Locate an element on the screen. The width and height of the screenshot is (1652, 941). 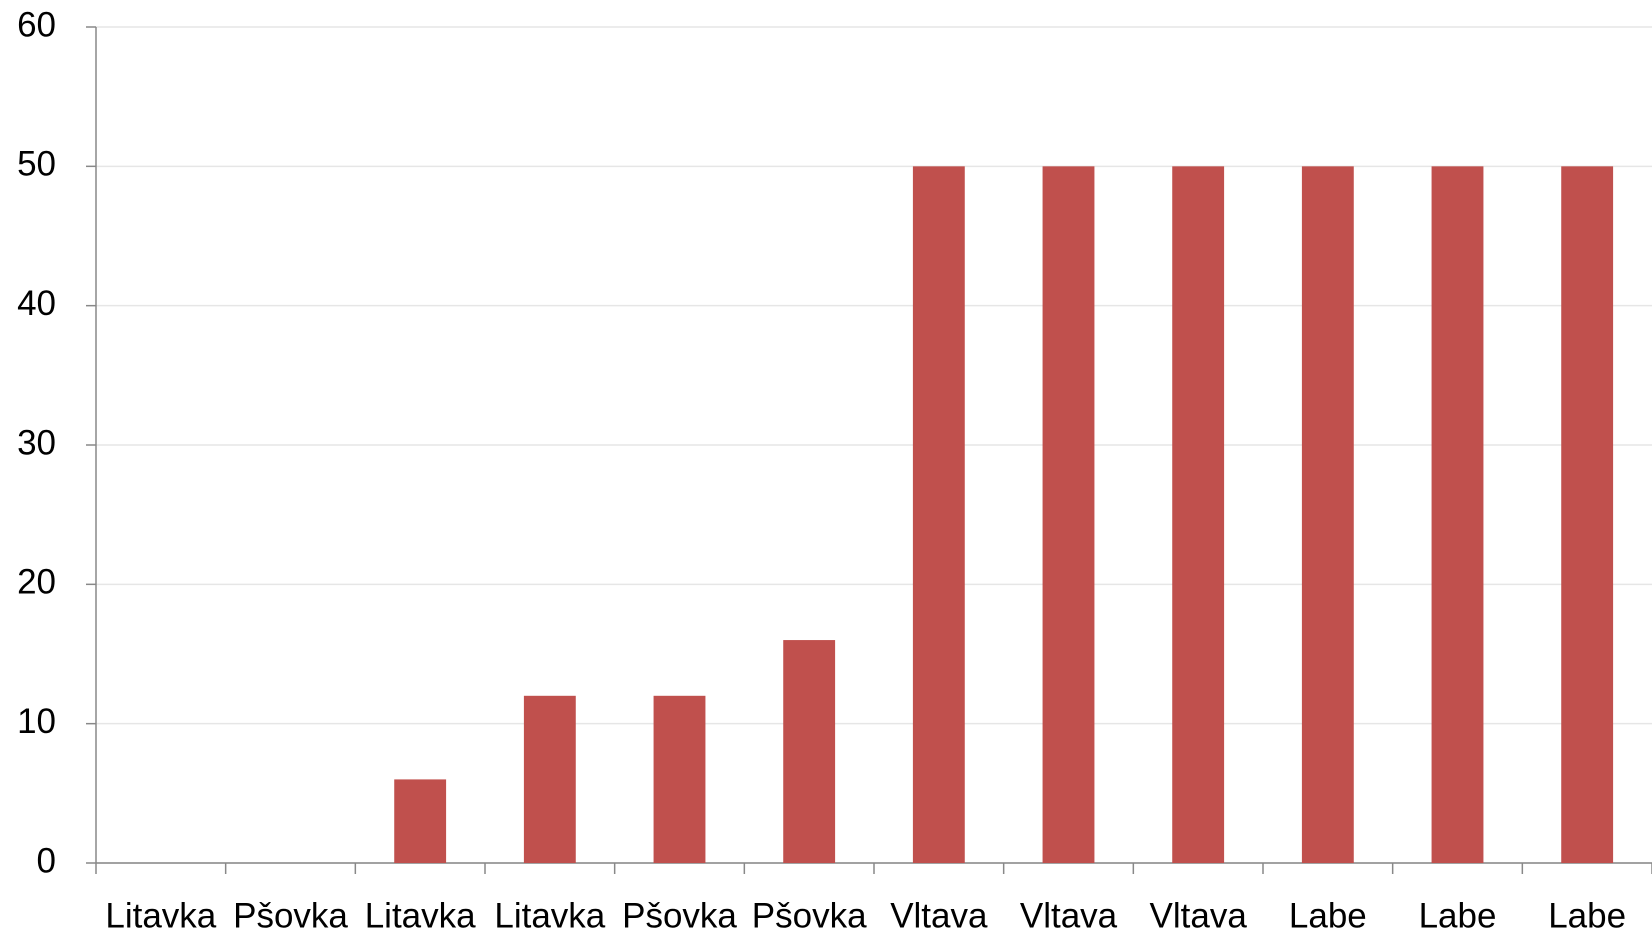
y-tick-label: 40 is located at coordinates (36, 303).